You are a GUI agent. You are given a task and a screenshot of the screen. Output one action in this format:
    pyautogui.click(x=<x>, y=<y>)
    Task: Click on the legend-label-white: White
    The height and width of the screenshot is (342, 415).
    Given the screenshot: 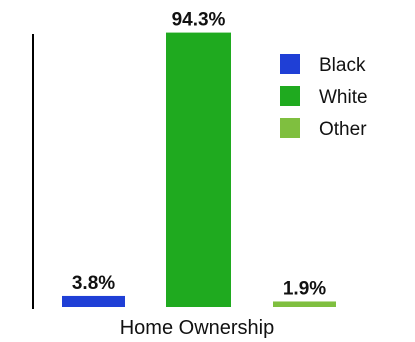 What is the action you would take?
    pyautogui.click(x=343, y=97)
    